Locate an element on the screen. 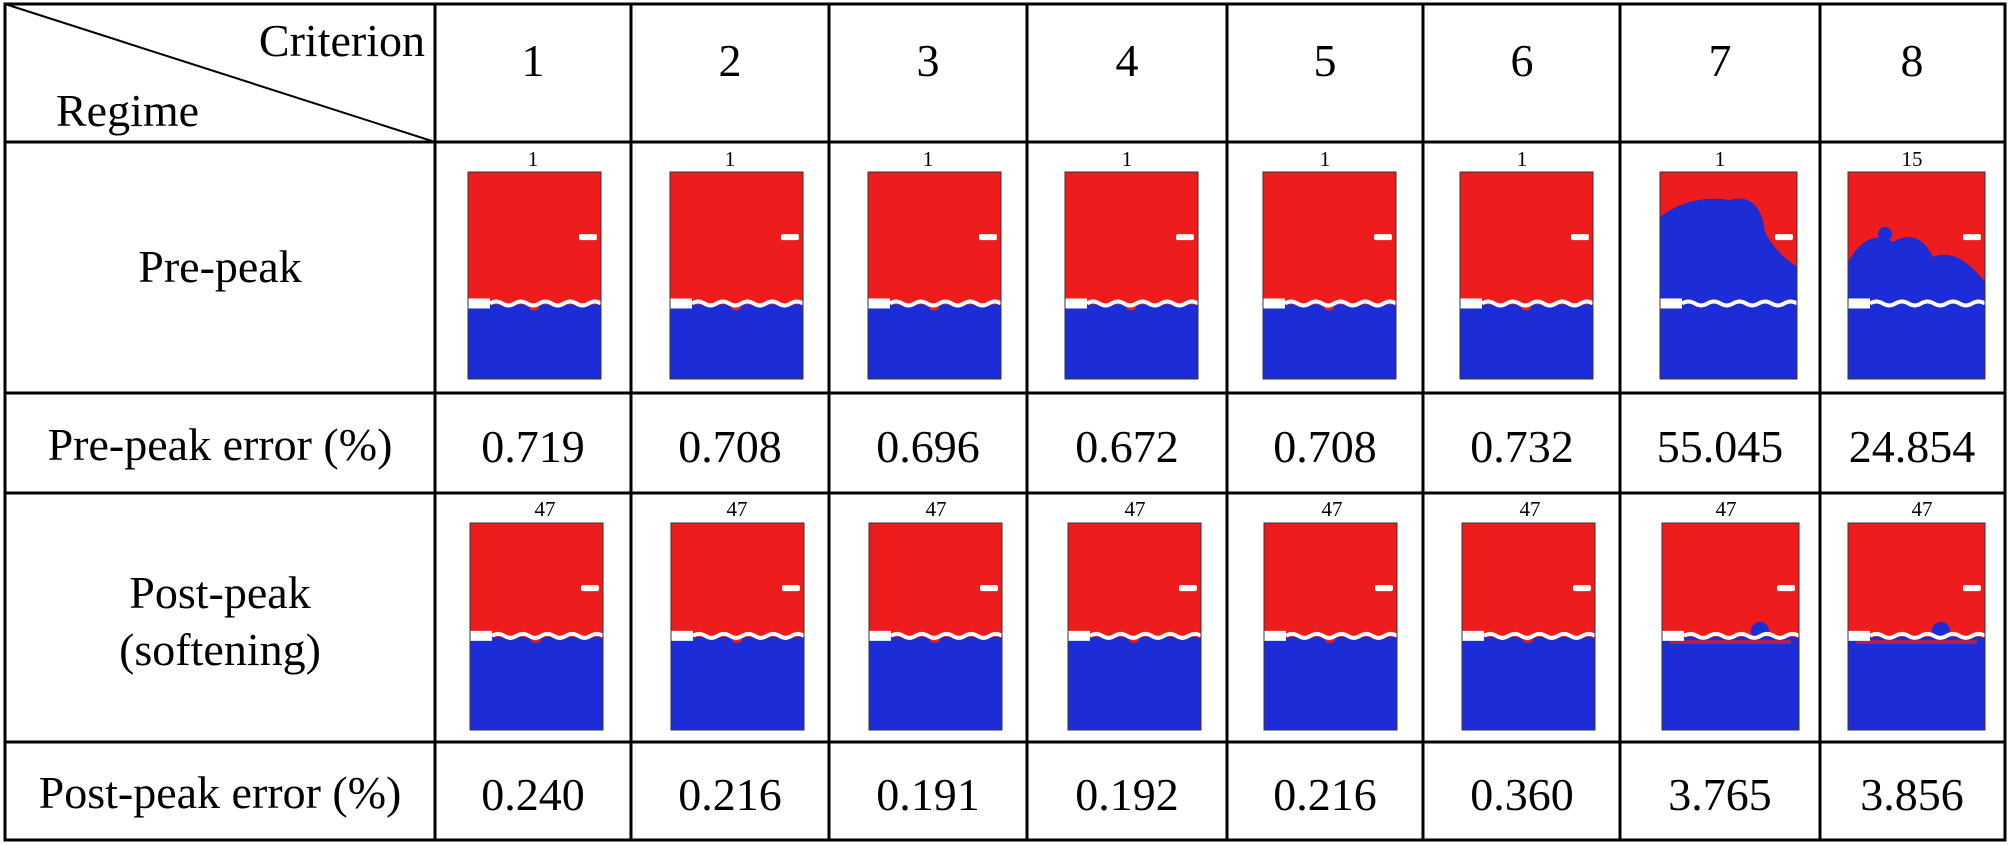  criterion-number: 5 is located at coordinates (1325, 60).